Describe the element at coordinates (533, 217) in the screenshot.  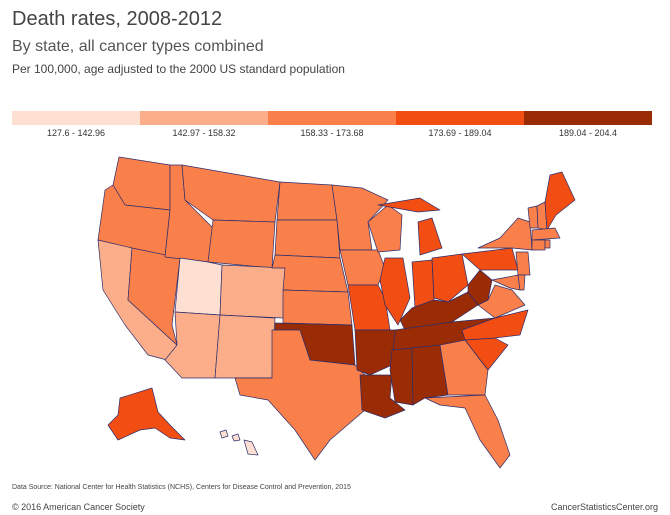
I see `state-vermont` at that location.